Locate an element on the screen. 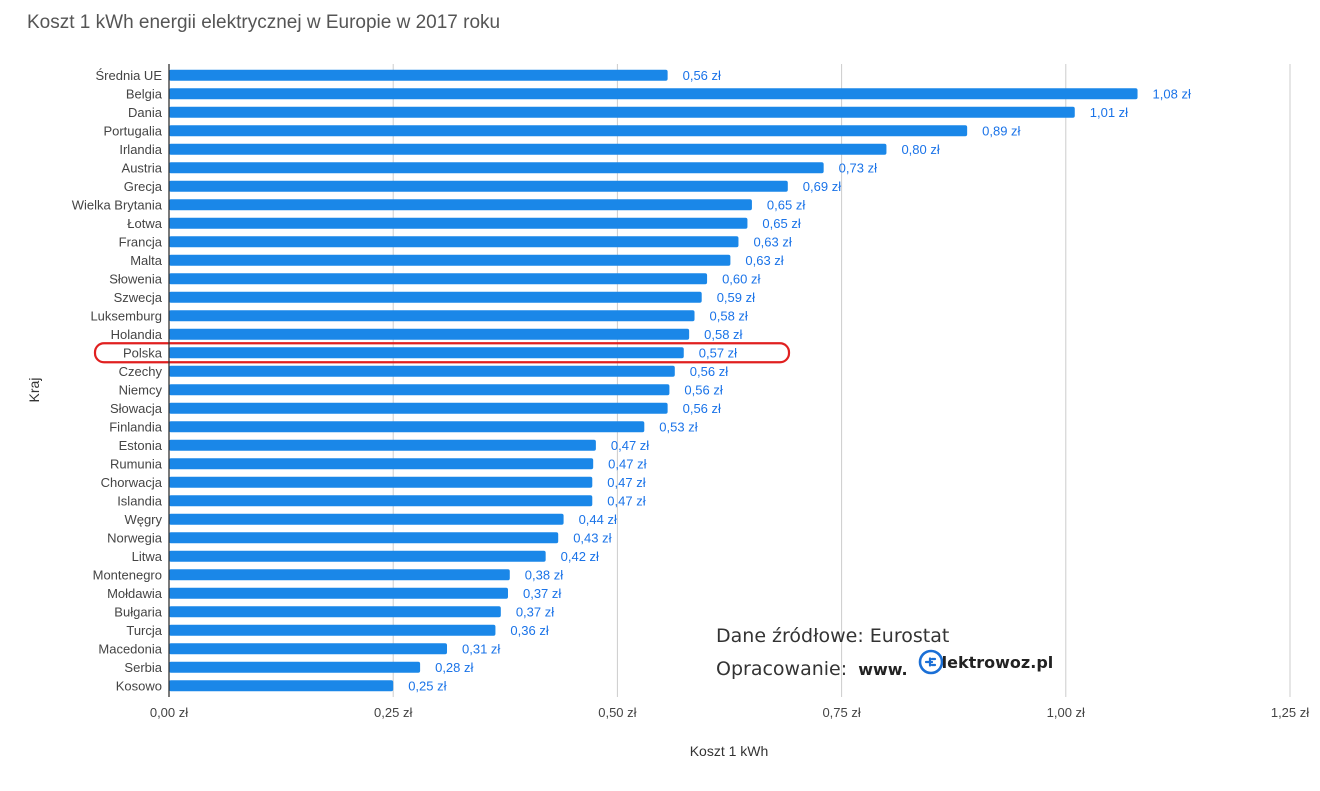  category-label: Grecja is located at coordinates (143, 186).